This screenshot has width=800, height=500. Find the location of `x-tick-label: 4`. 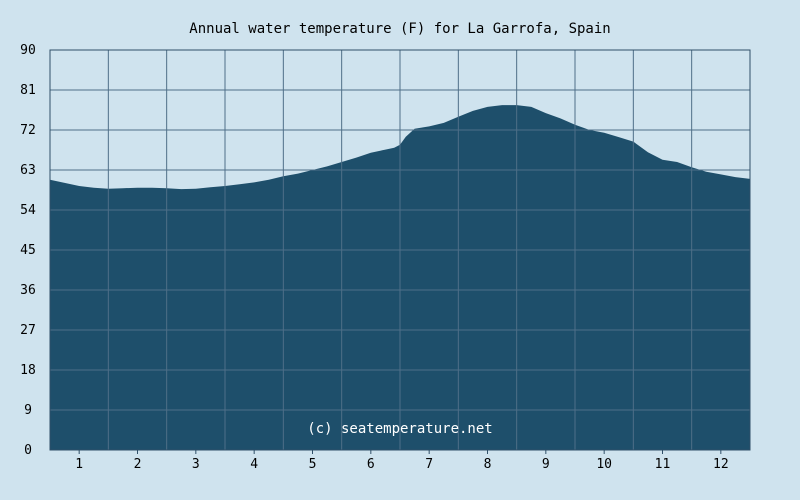

x-tick-label: 4 is located at coordinates (254, 464).